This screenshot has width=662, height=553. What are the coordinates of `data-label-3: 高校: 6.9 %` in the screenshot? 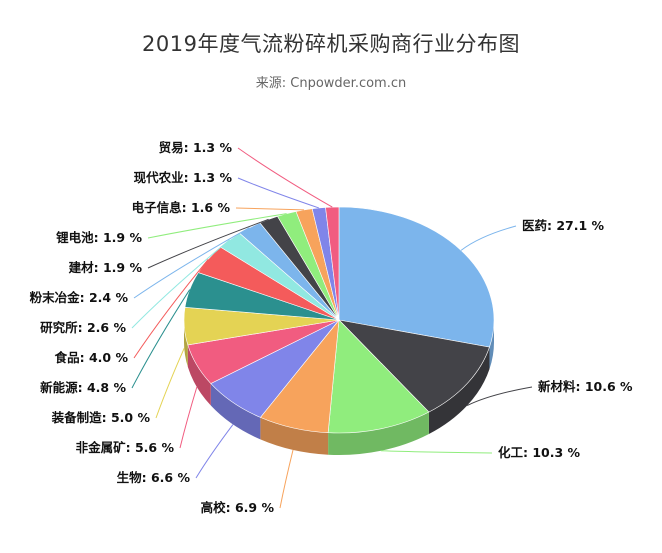 It's located at (238, 507).